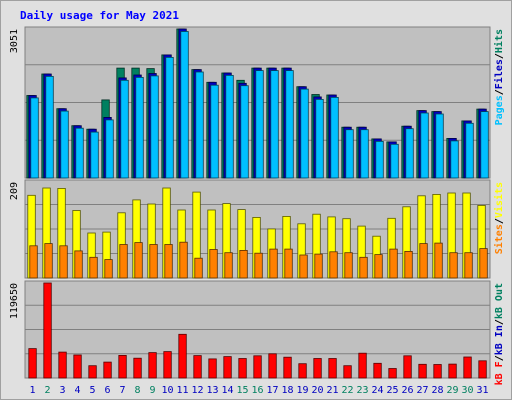  I want to click on x-tick-label: 12, so click(197, 390).